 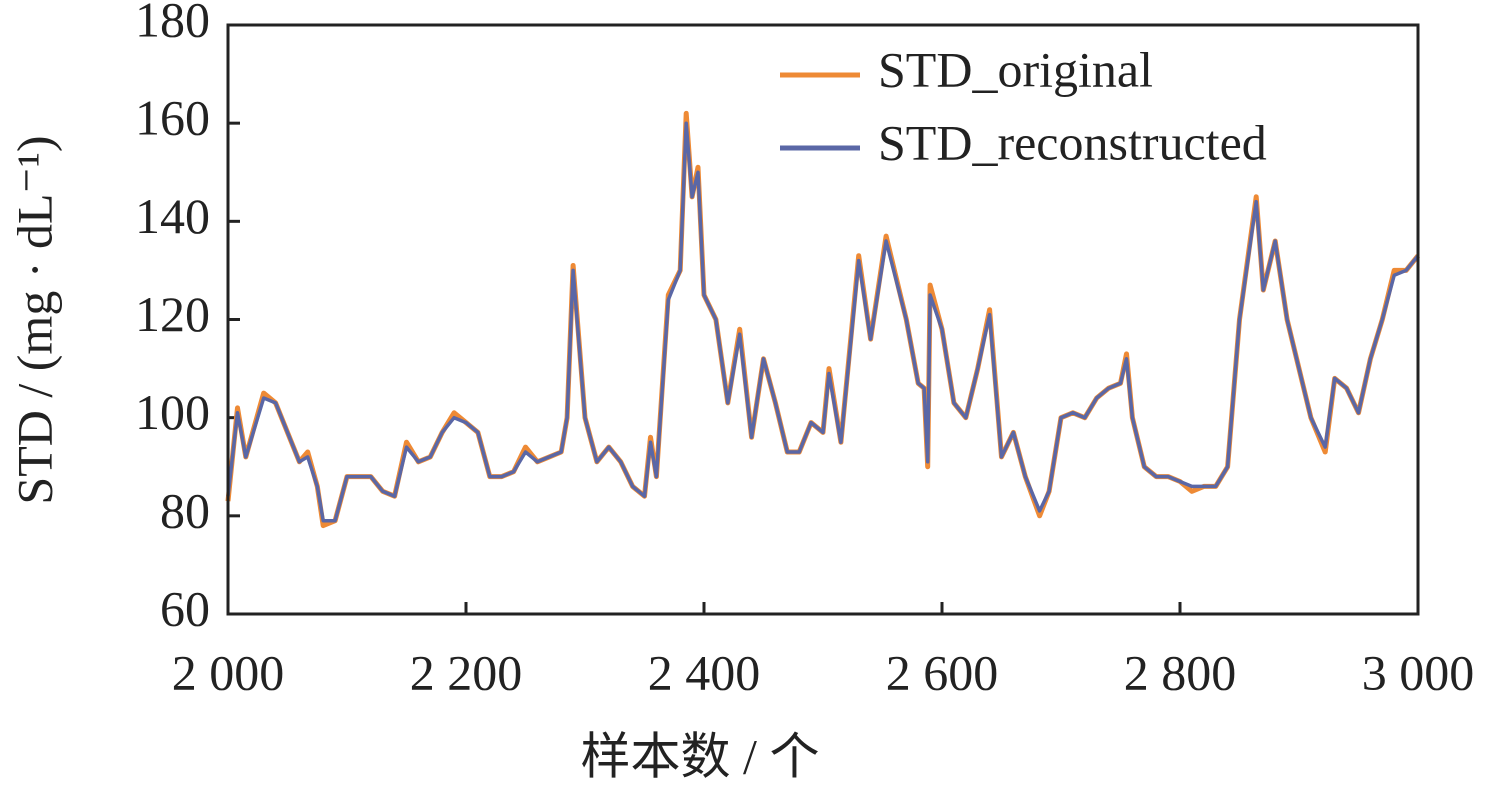 I want to click on y-tick-label: 160, so click(x=172, y=118).